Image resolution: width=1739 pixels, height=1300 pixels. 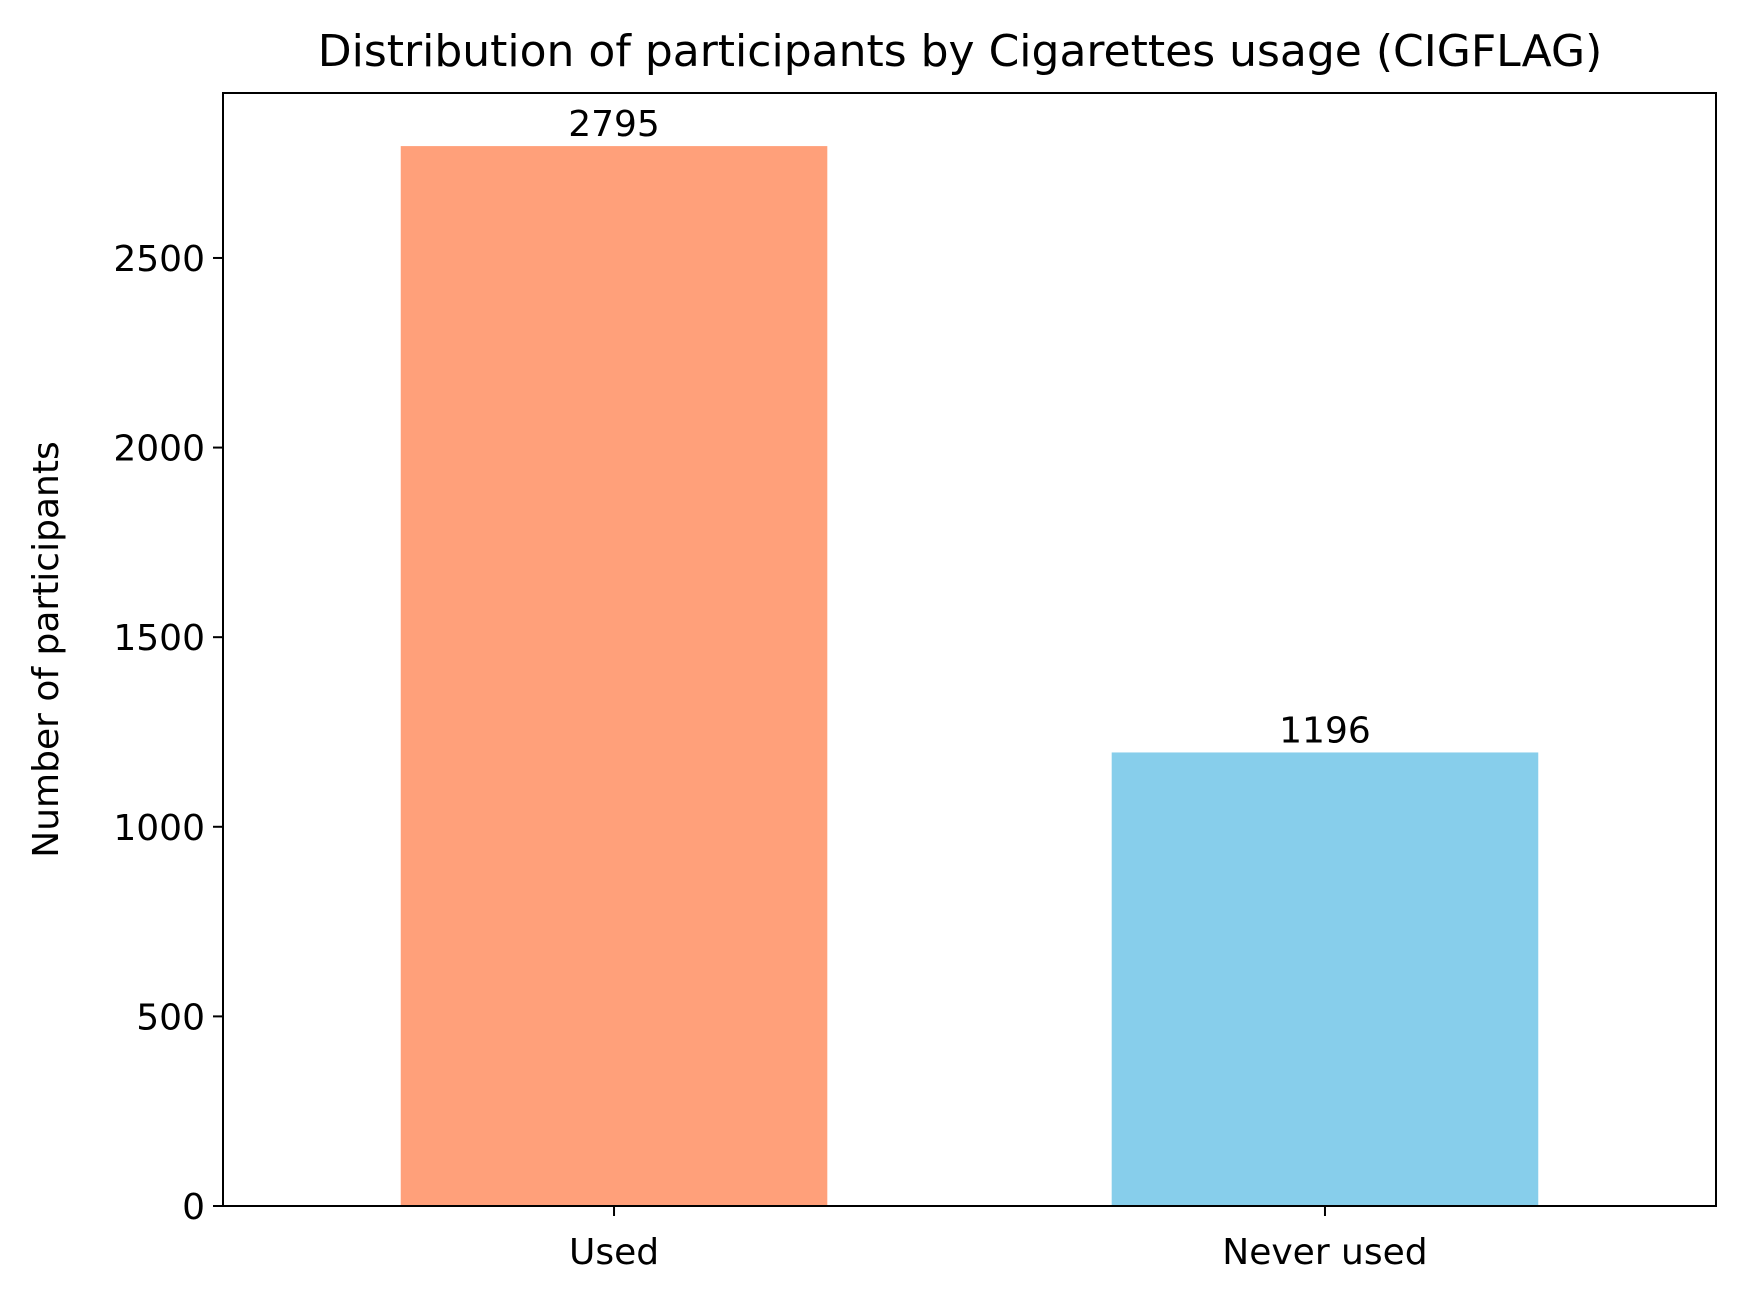 I want to click on x-tick-label: Used, so click(x=614, y=1252).